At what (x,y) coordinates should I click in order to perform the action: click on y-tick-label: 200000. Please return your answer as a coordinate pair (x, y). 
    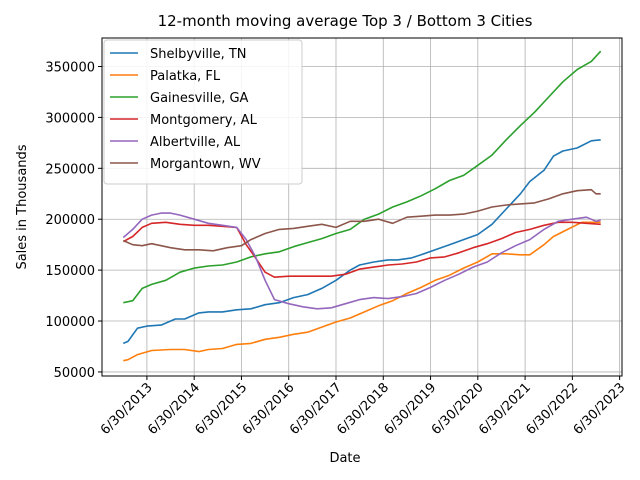
    Looking at the image, I should click on (70, 220).